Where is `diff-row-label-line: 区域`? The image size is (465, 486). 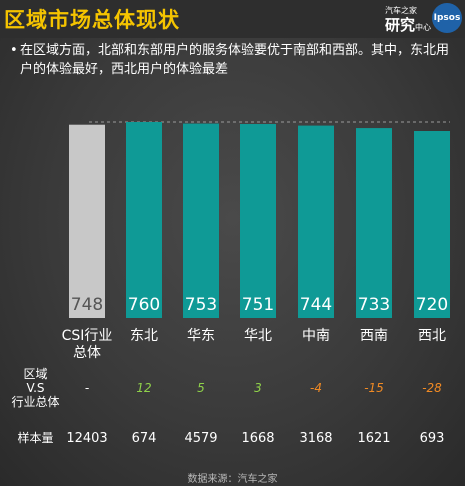 diff-row-label-line: 区域 is located at coordinates (35, 374).